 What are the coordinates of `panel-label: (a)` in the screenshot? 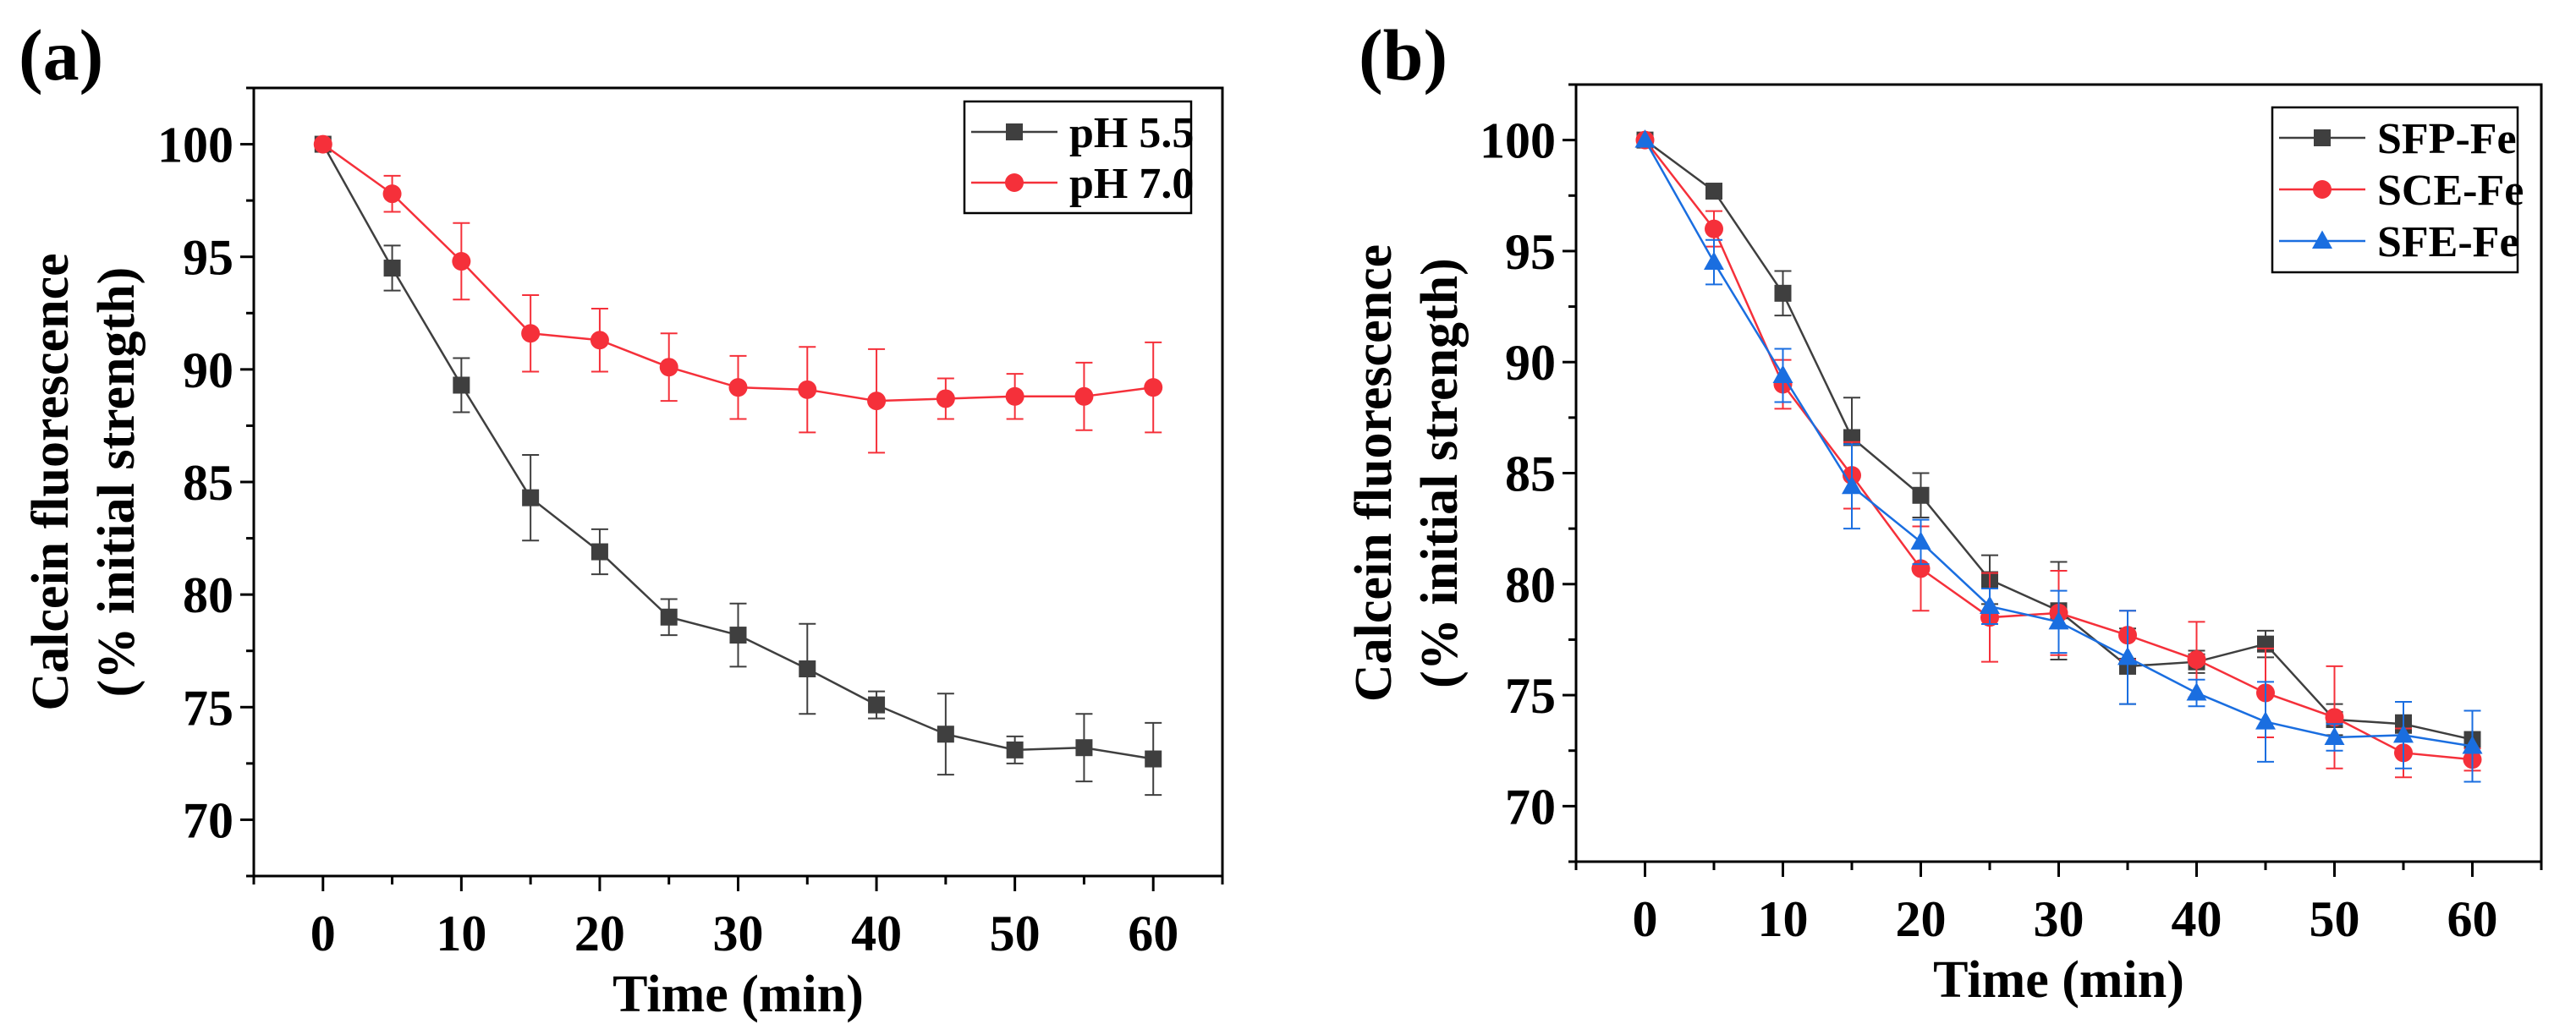 It's located at (61, 55).